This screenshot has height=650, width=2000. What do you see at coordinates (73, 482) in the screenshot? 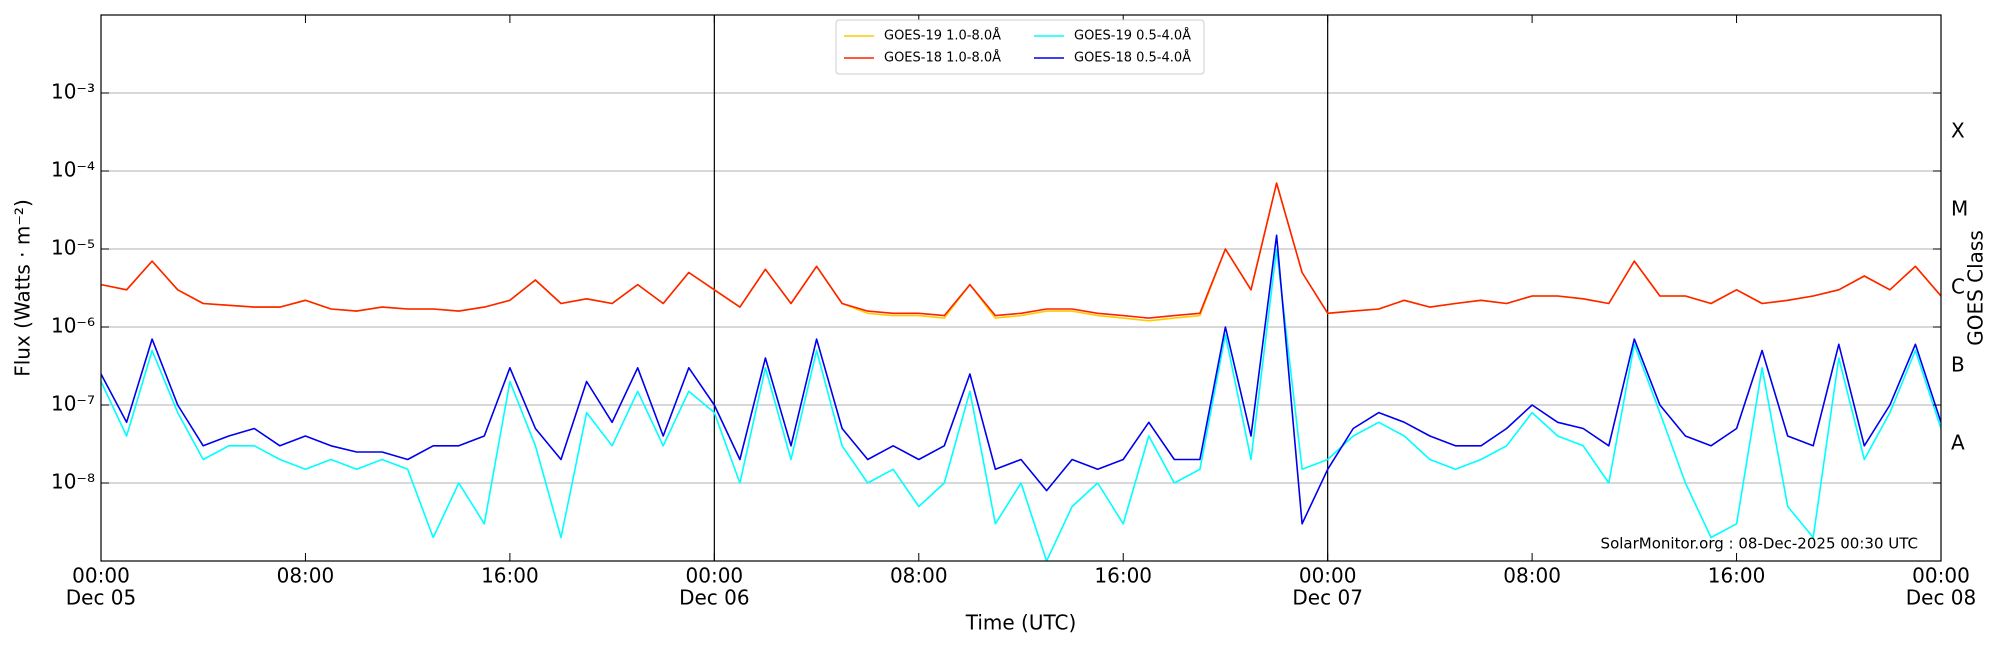
I see `y-tick-label: 10⁻⁸` at bounding box center [73, 482].